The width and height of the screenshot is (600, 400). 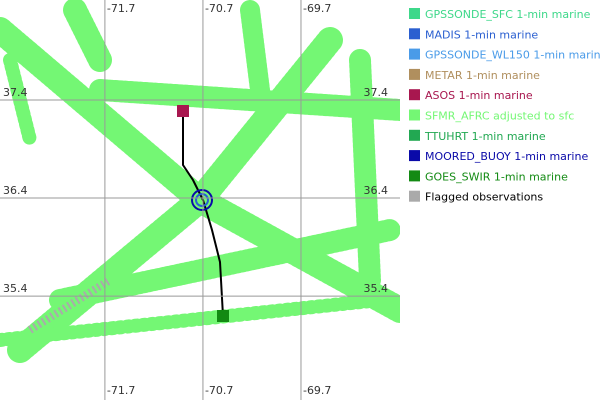 I want to click on legend-label: TTUHRT 1-min marine, so click(x=485, y=136).